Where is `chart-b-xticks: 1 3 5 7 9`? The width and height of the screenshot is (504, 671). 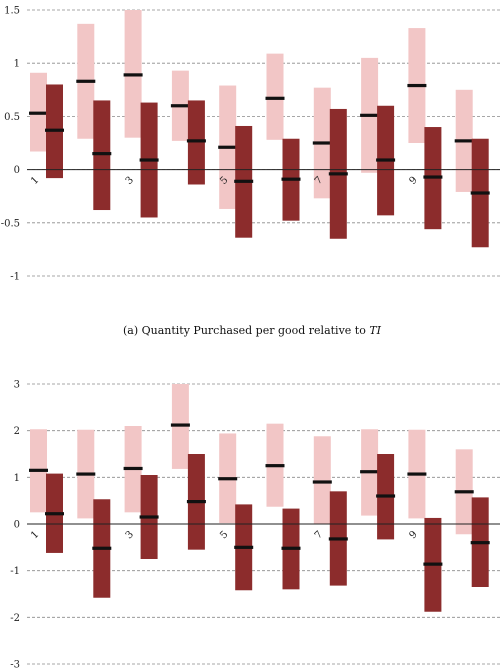
chart-b-xticks: 1 3 5 7 9 is located at coordinates (224, 535).